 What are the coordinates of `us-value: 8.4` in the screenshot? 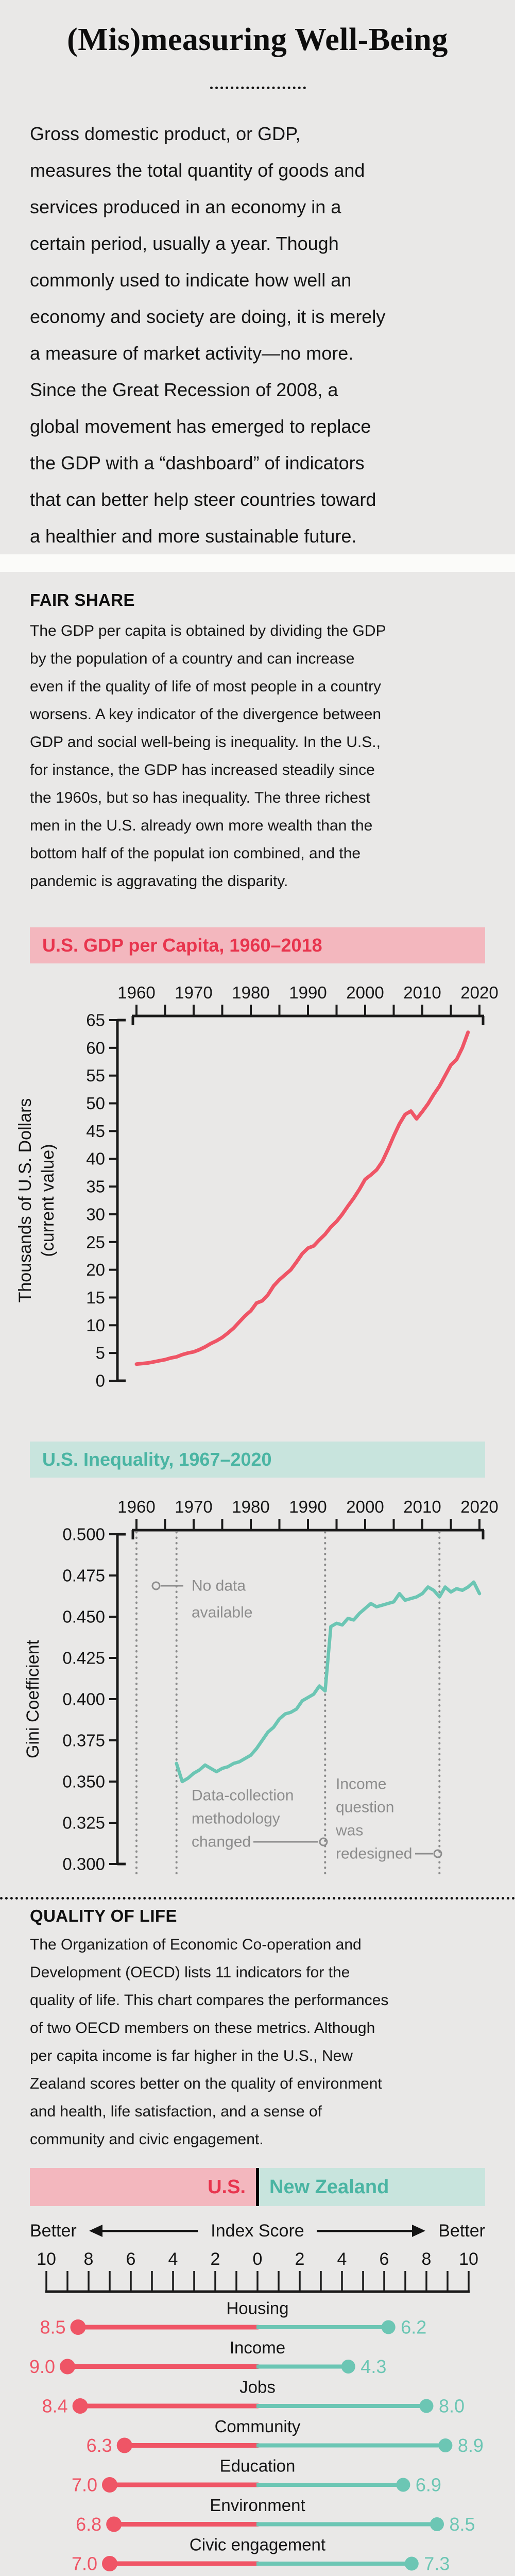 It's located at (55, 2406).